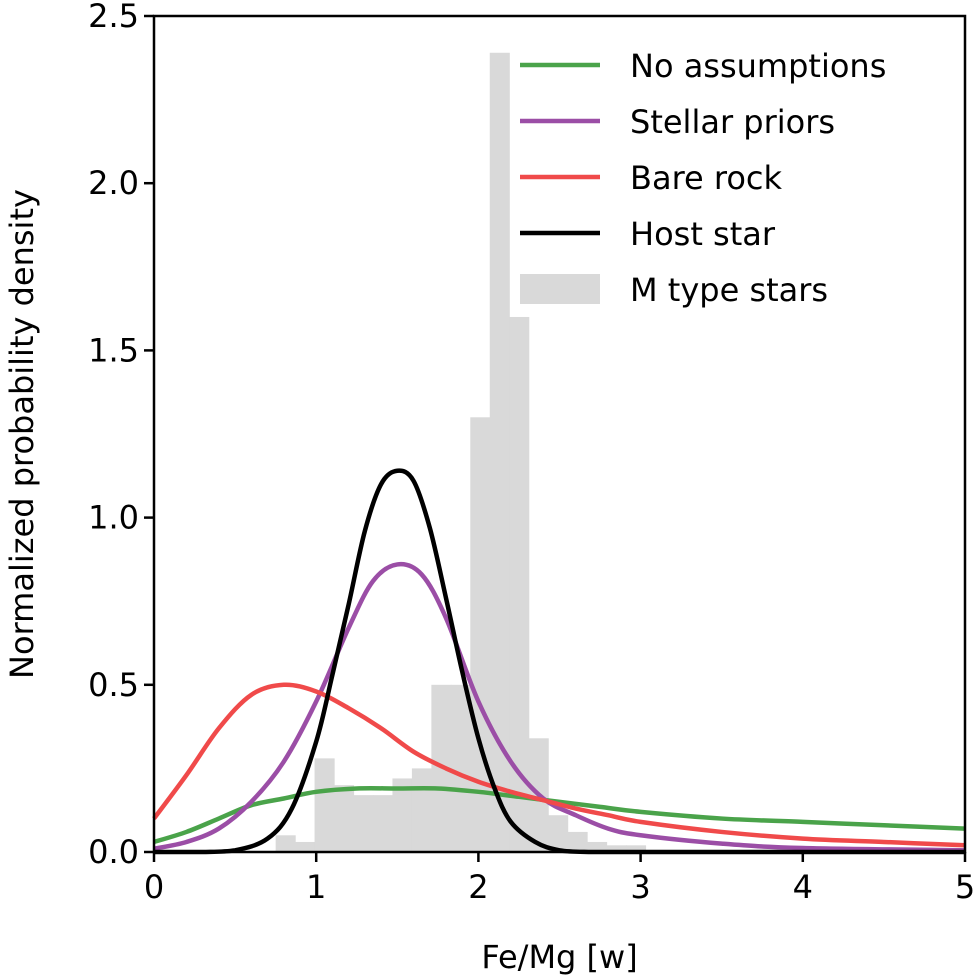 The image size is (977, 980). What do you see at coordinates (559, 957) in the screenshot?
I see `x-axis-label: Fe/Mg [w]` at bounding box center [559, 957].